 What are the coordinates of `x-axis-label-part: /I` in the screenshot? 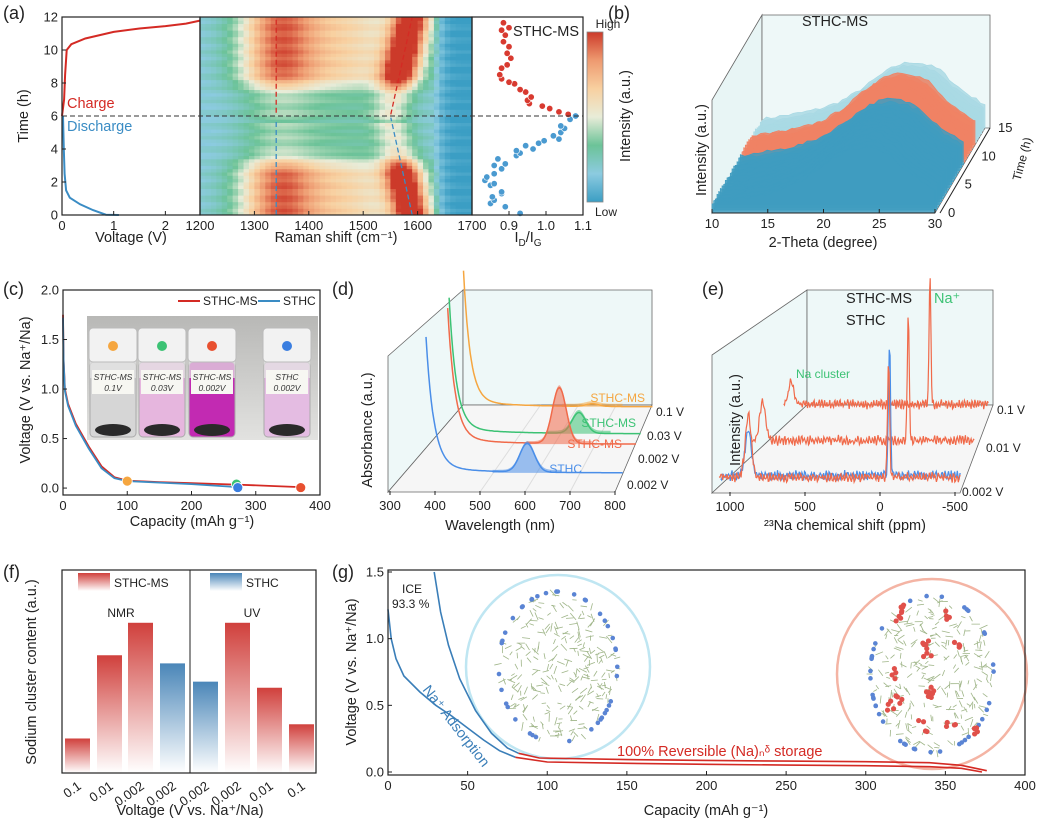 It's located at (530, 238).